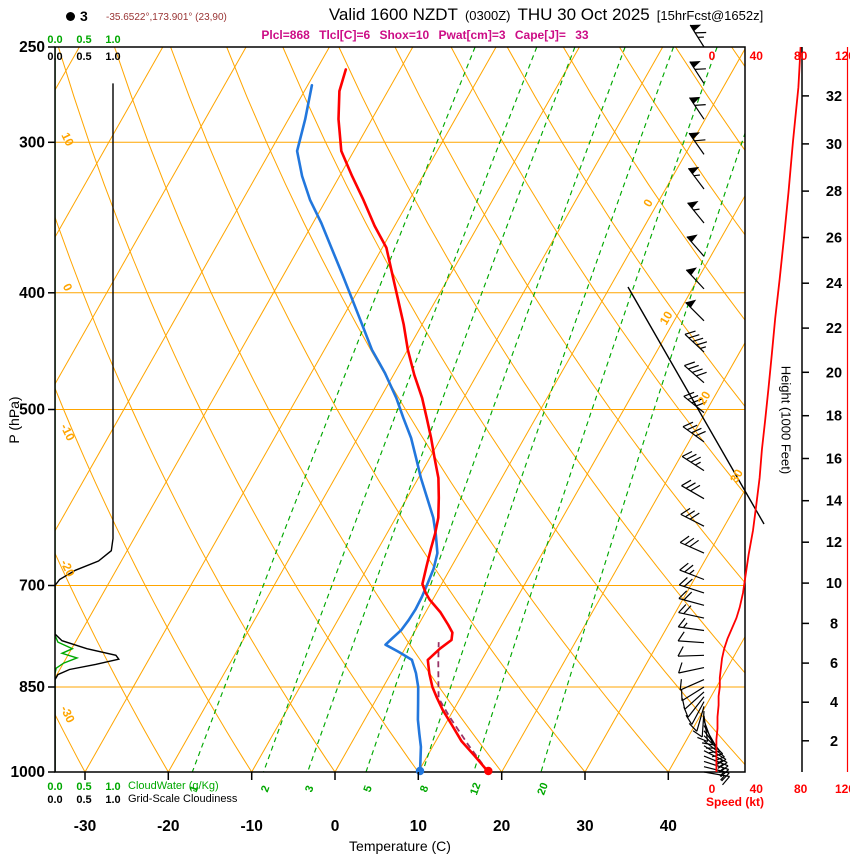  Describe the element at coordinates (309, 789) in the screenshot. I see `svg-text: 3` at that location.